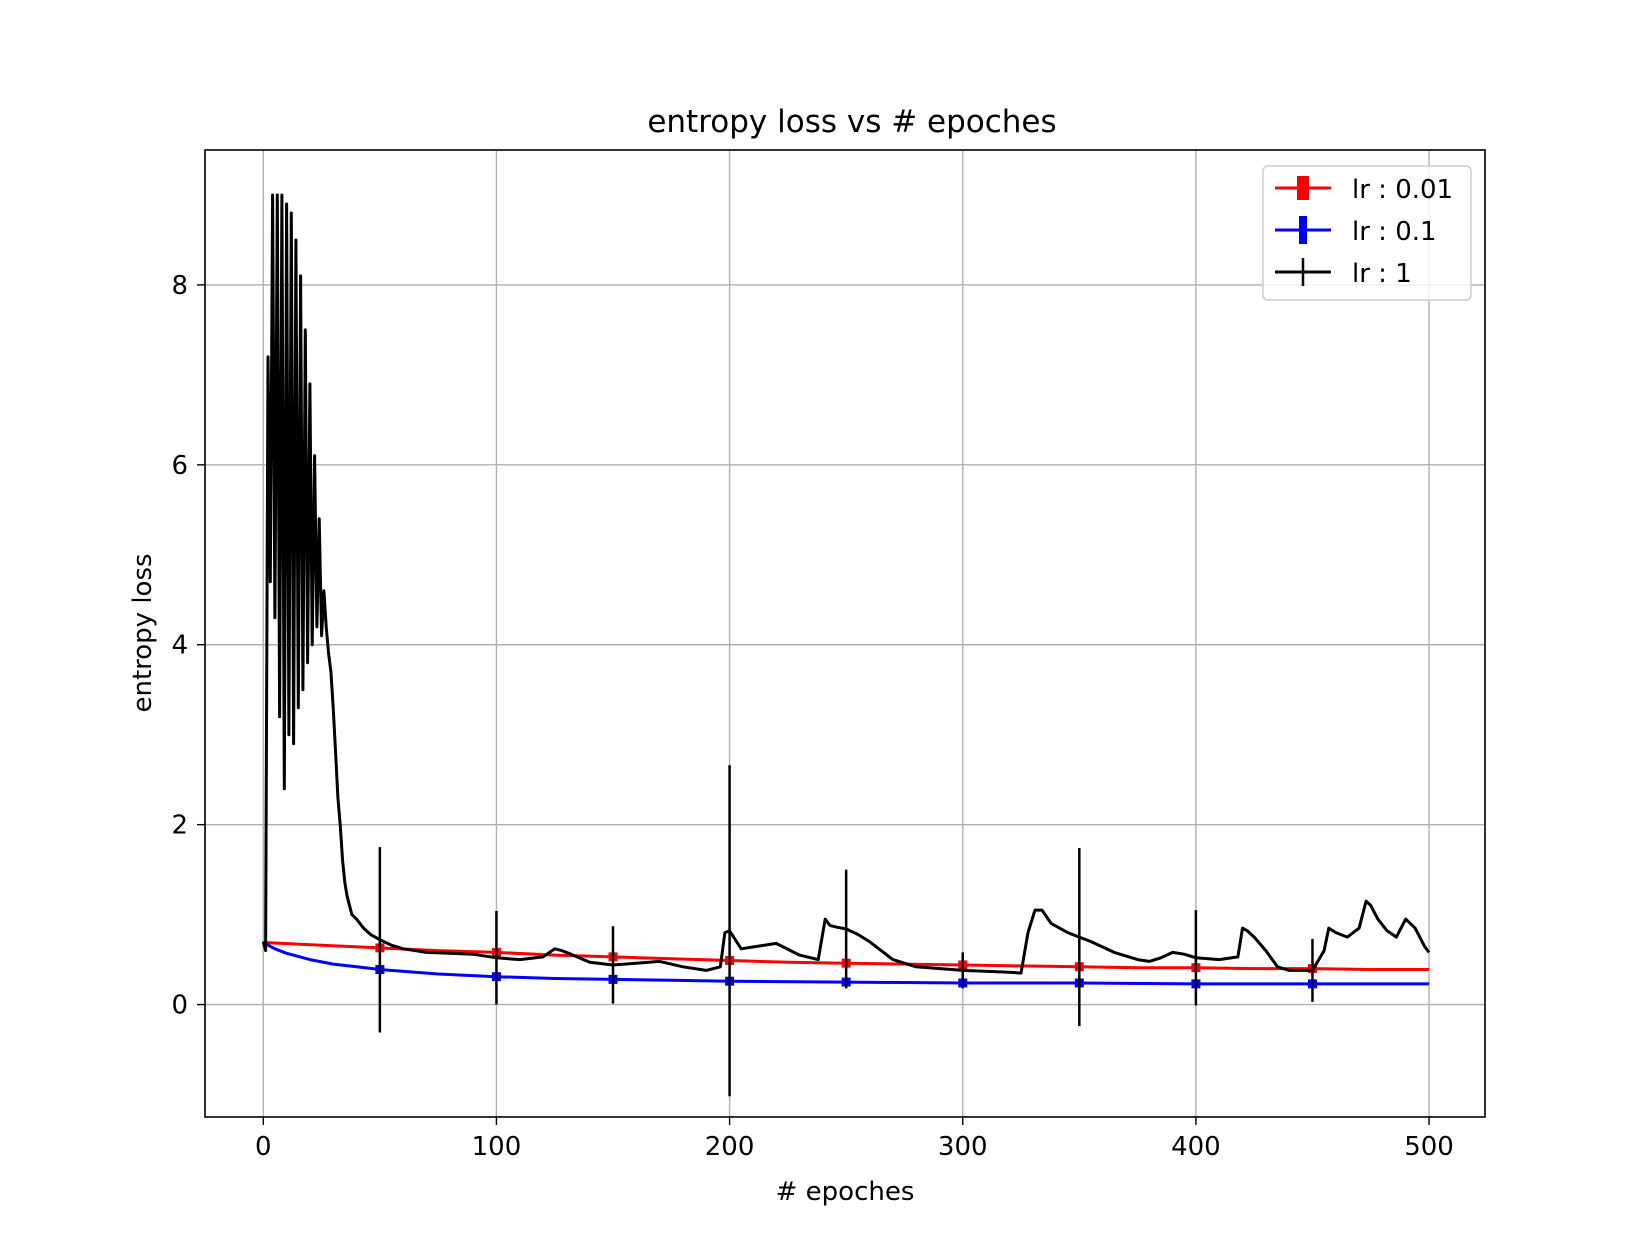 This screenshot has height=1248, width=1639. What do you see at coordinates (1343, 273) in the screenshot?
I see `legend-entry-lr-1: lr : 1` at bounding box center [1343, 273].